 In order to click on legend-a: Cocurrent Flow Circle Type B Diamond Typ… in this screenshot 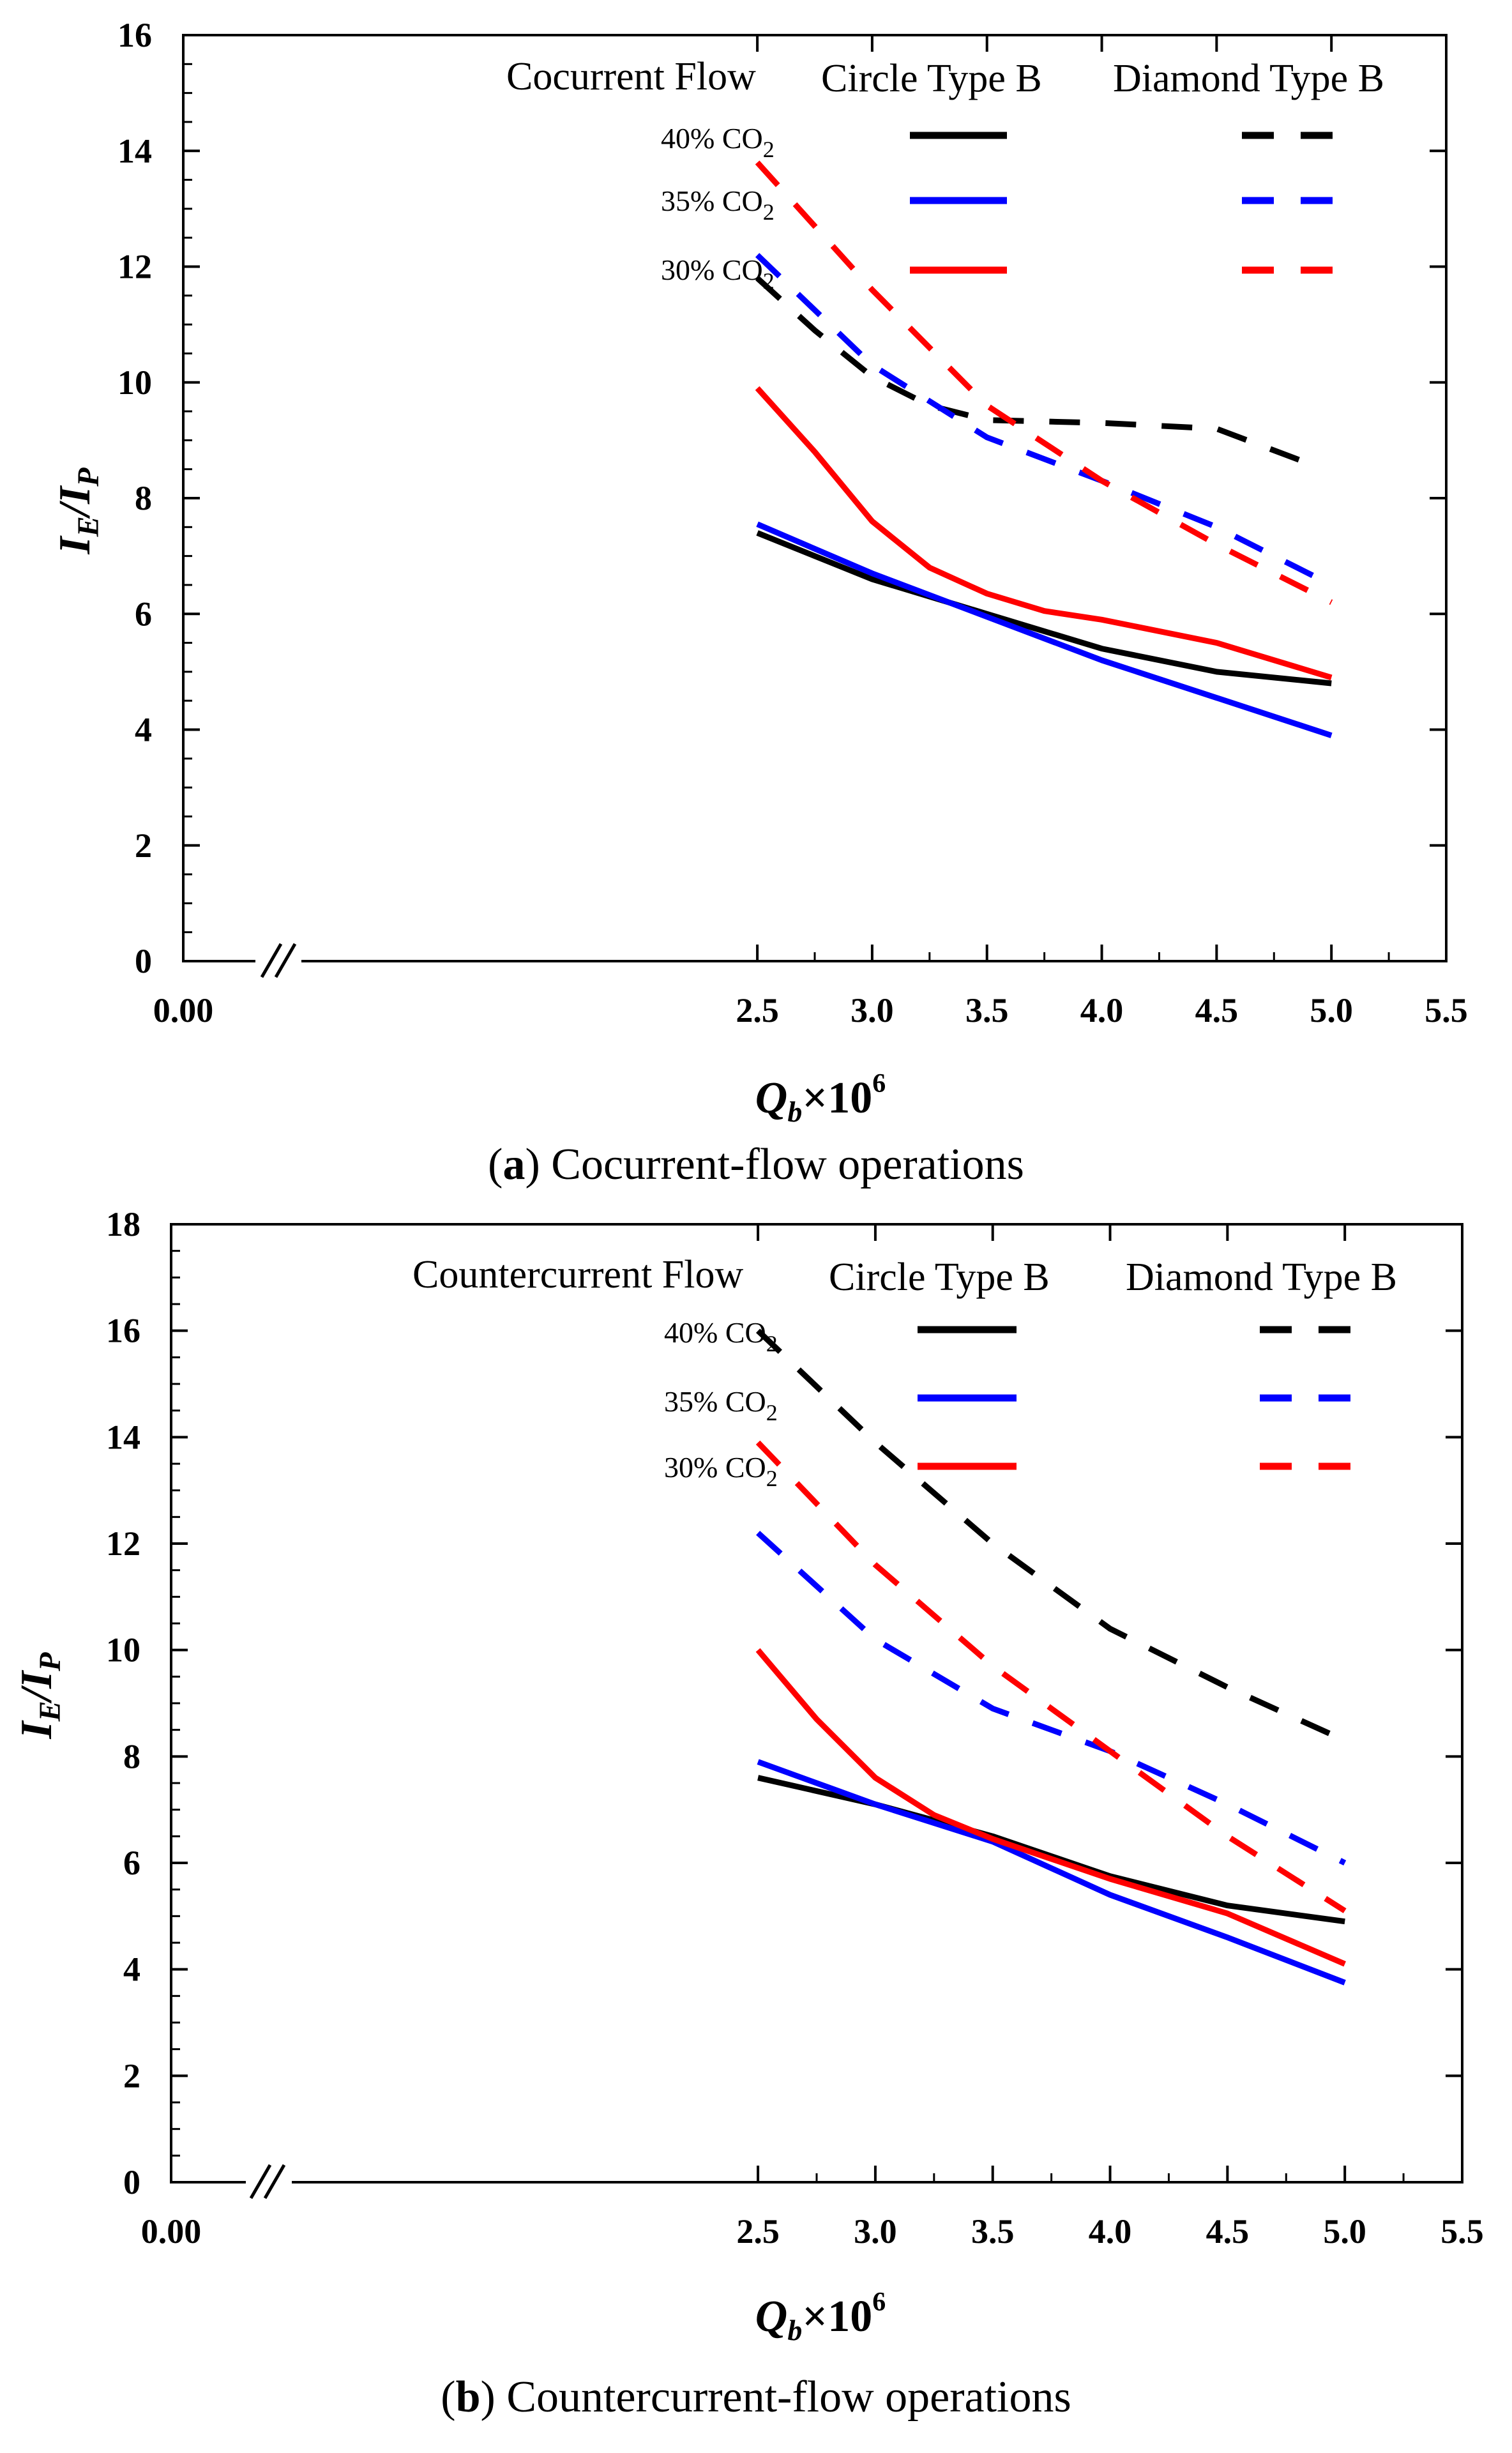, I will do `click(945, 175)`.